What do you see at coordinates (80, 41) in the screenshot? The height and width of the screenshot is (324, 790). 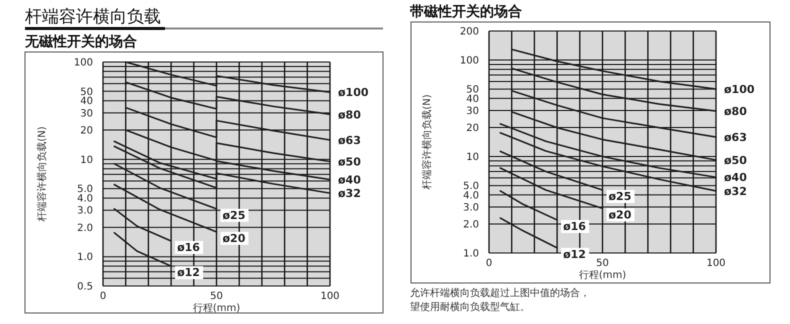 I see `chart-subtitle: 无磁性开关的场合` at bounding box center [80, 41].